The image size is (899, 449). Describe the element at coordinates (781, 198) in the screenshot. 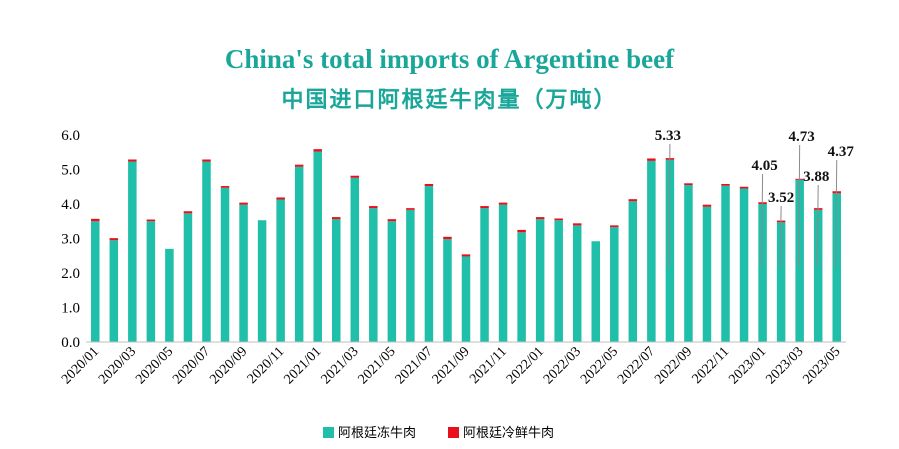

I see `annotation-label: 3.52` at that location.